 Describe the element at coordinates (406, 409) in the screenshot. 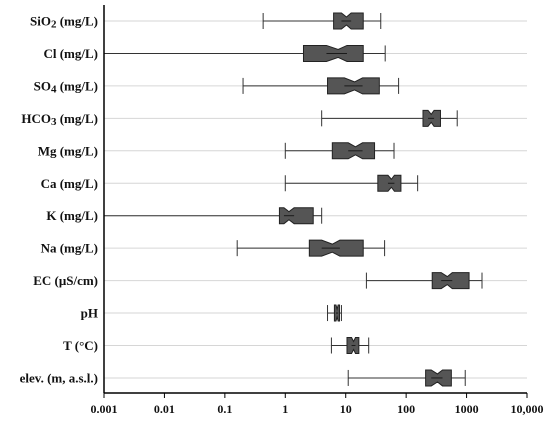

I see `x-tick-label-5: 100` at that location.